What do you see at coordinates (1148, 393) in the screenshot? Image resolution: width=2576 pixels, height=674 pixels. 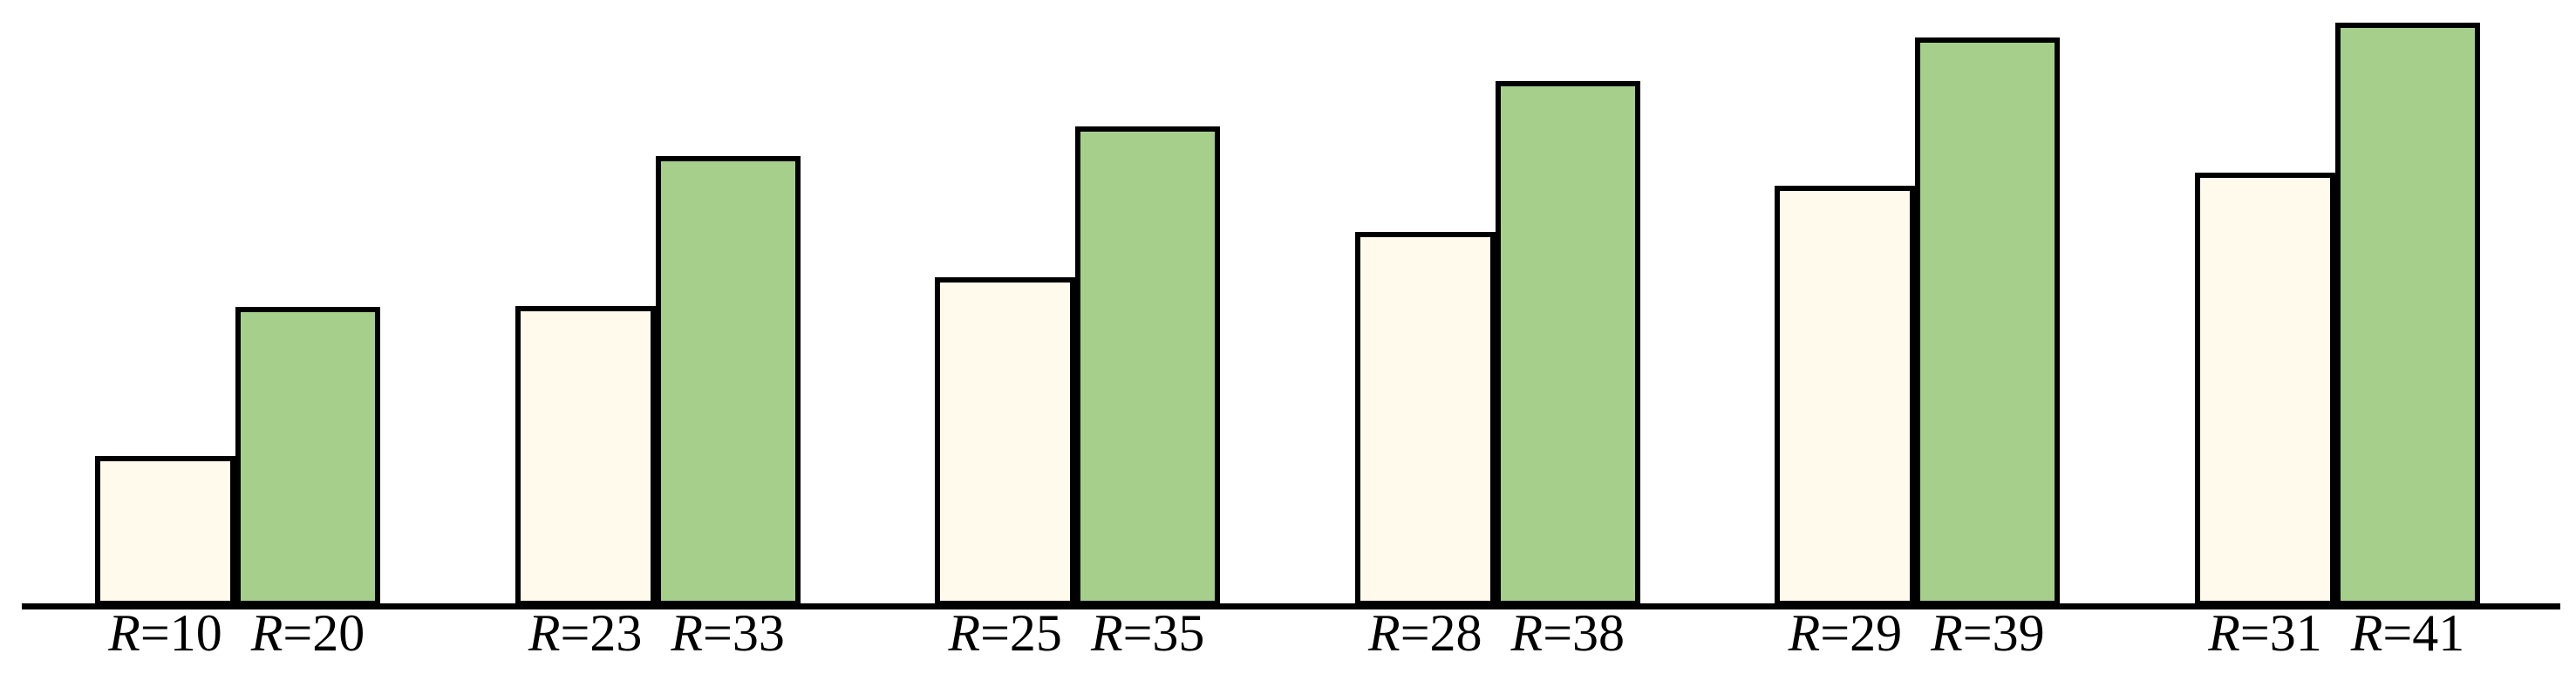 I see `bar-R-35: R=35` at bounding box center [1148, 393].